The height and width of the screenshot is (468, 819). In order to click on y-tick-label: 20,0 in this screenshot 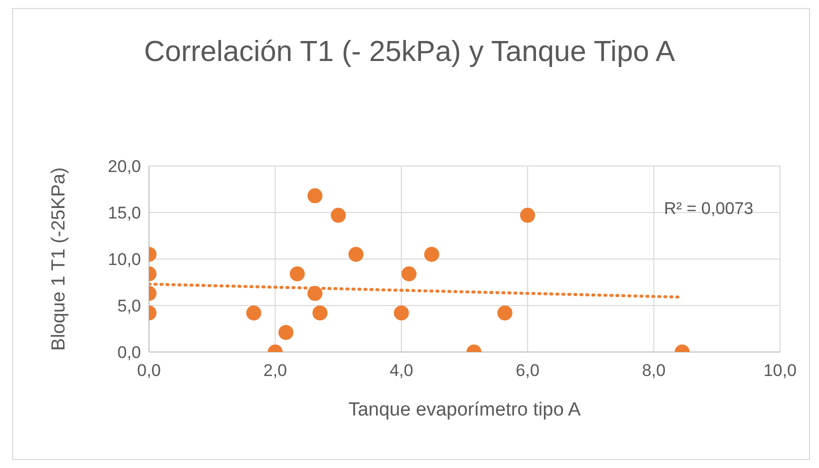, I will do `click(124, 166)`.